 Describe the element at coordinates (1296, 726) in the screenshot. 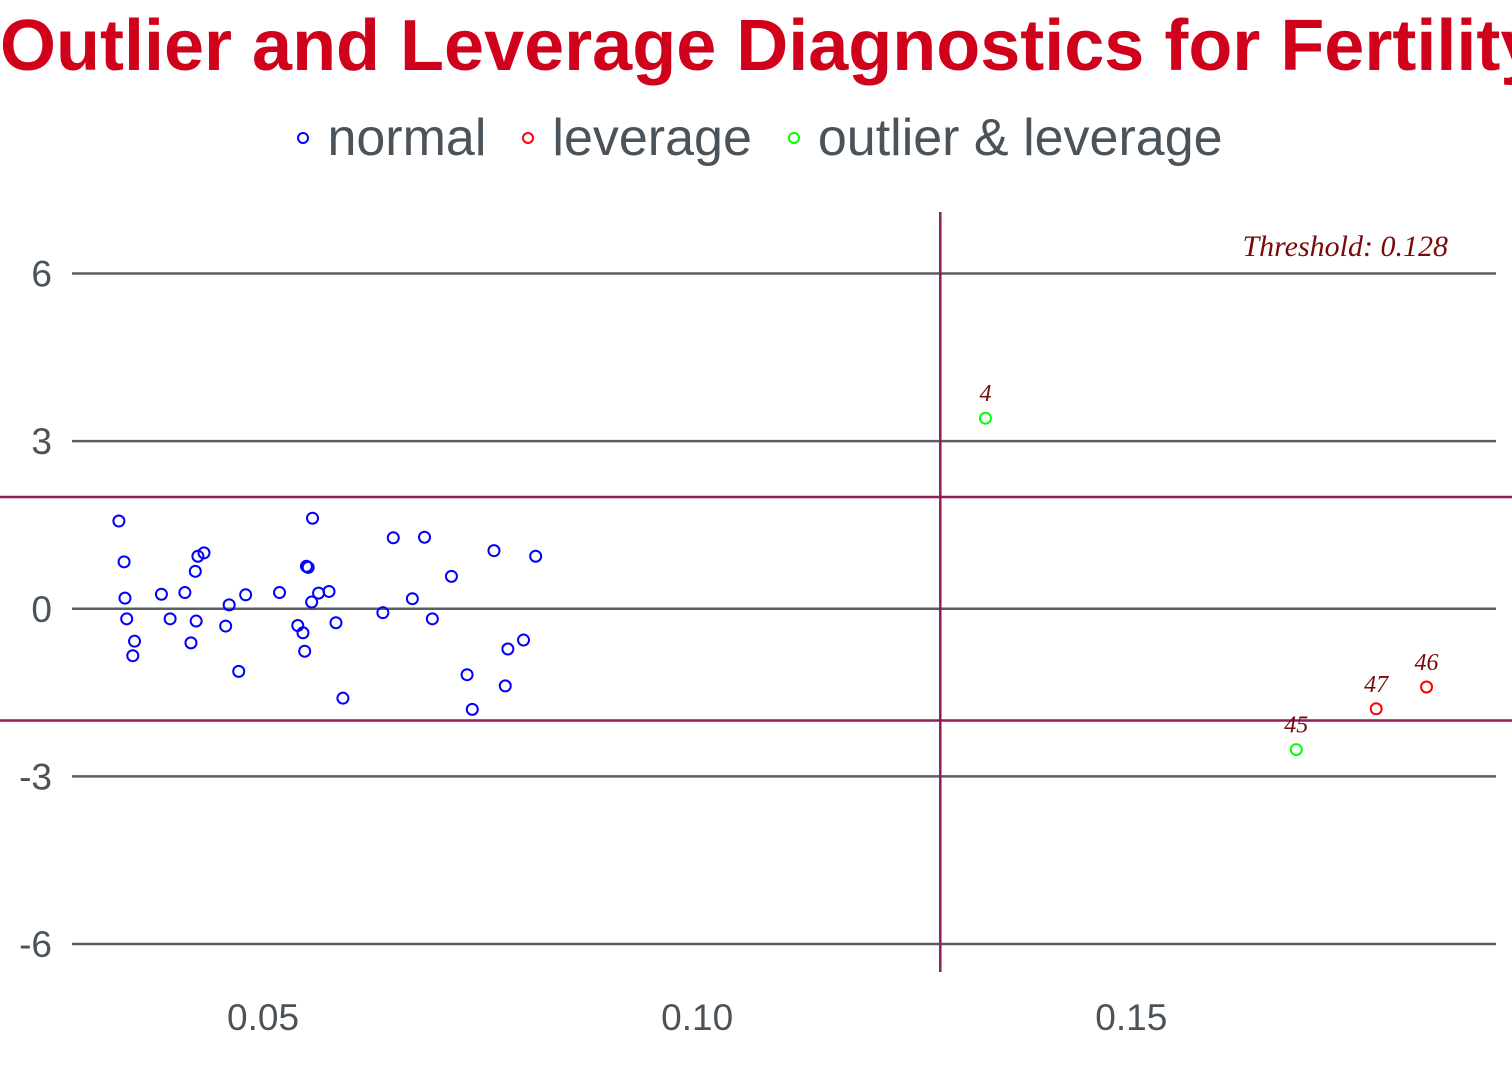

I see `point-label-45: 45` at that location.